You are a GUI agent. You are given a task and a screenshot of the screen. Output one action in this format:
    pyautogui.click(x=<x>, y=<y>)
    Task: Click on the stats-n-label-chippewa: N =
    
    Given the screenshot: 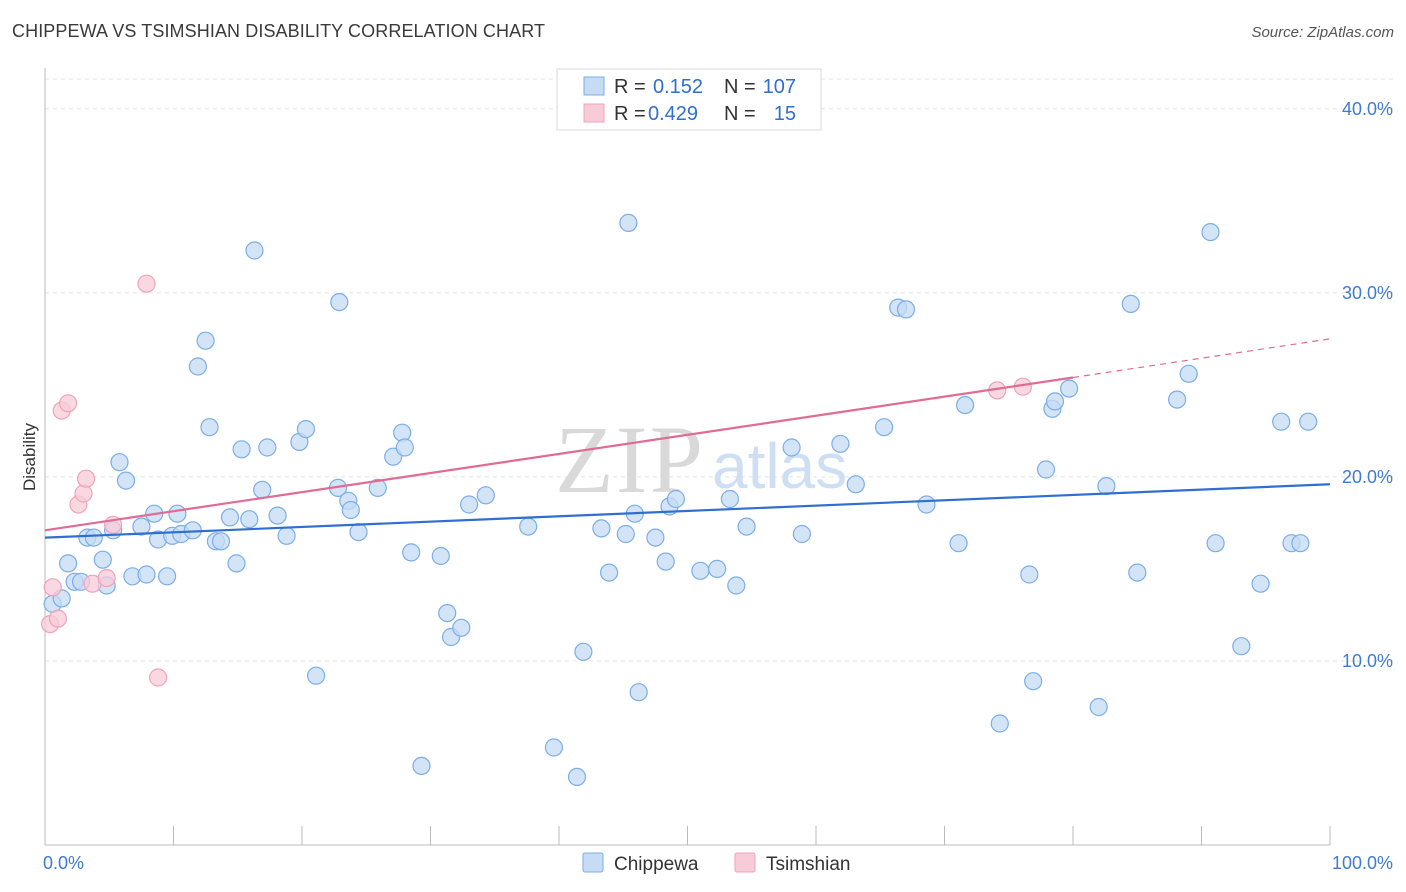 What is the action you would take?
    pyautogui.click(x=740, y=87)
    